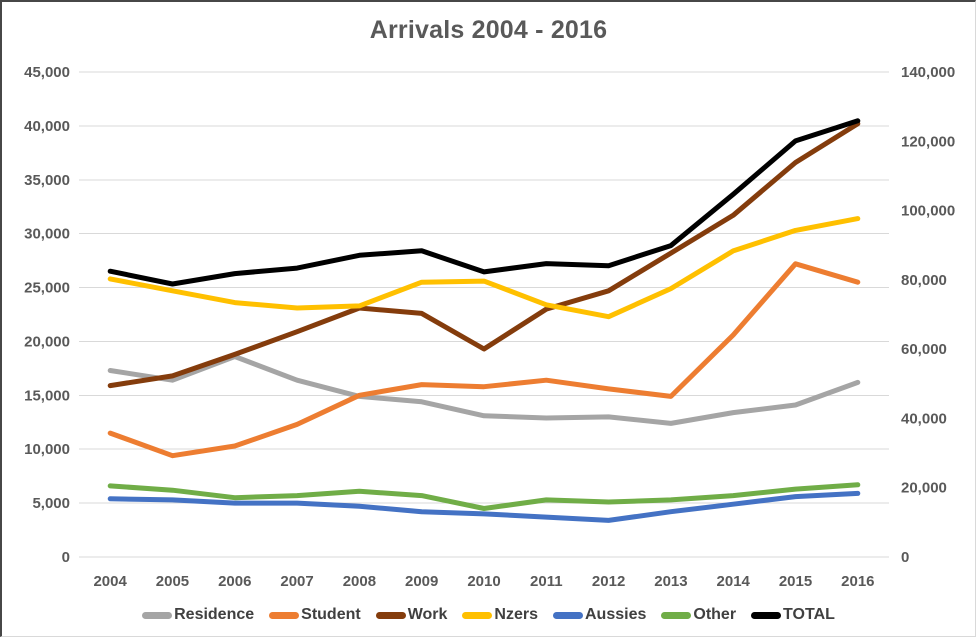 This screenshot has width=976, height=637. What do you see at coordinates (47, 341) in the screenshot?
I see `left-axis-tick-label: 20,000` at bounding box center [47, 341].